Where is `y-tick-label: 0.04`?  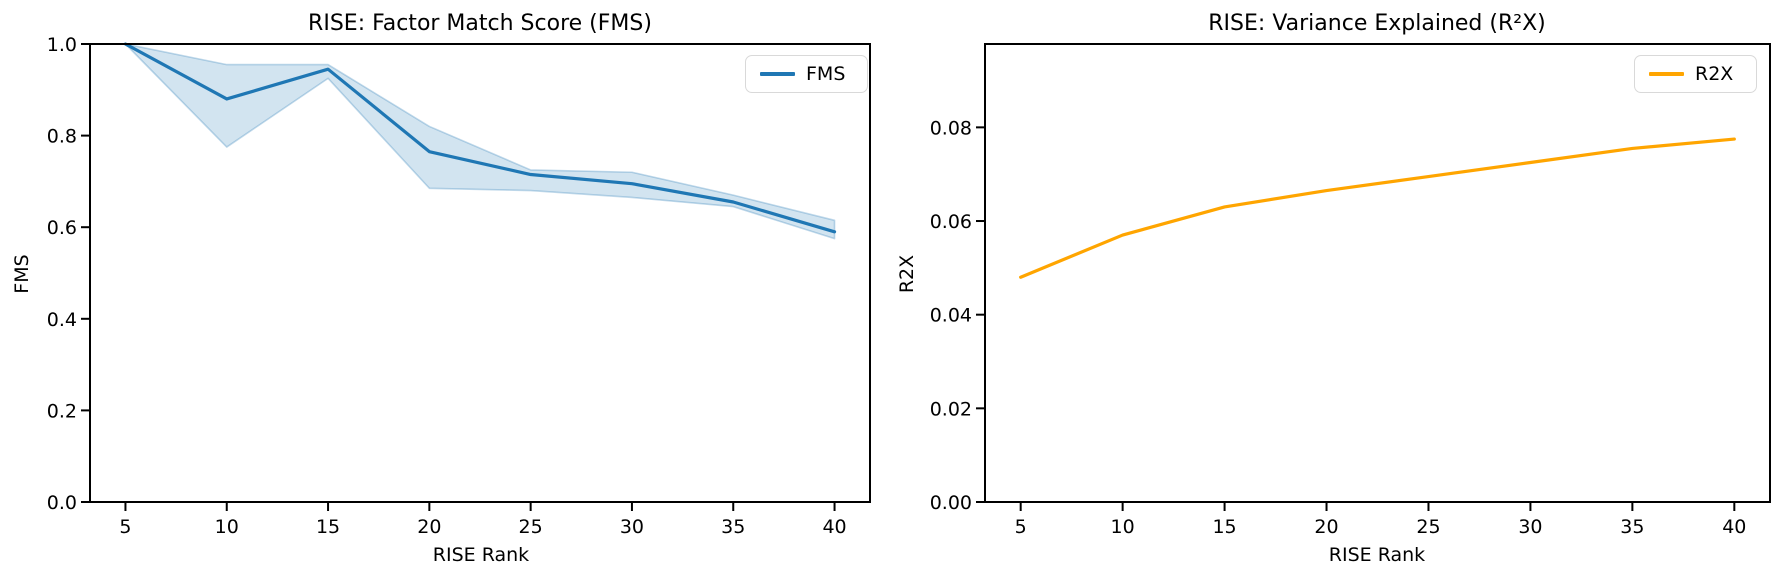 y-tick-label: 0.04 is located at coordinates (951, 316).